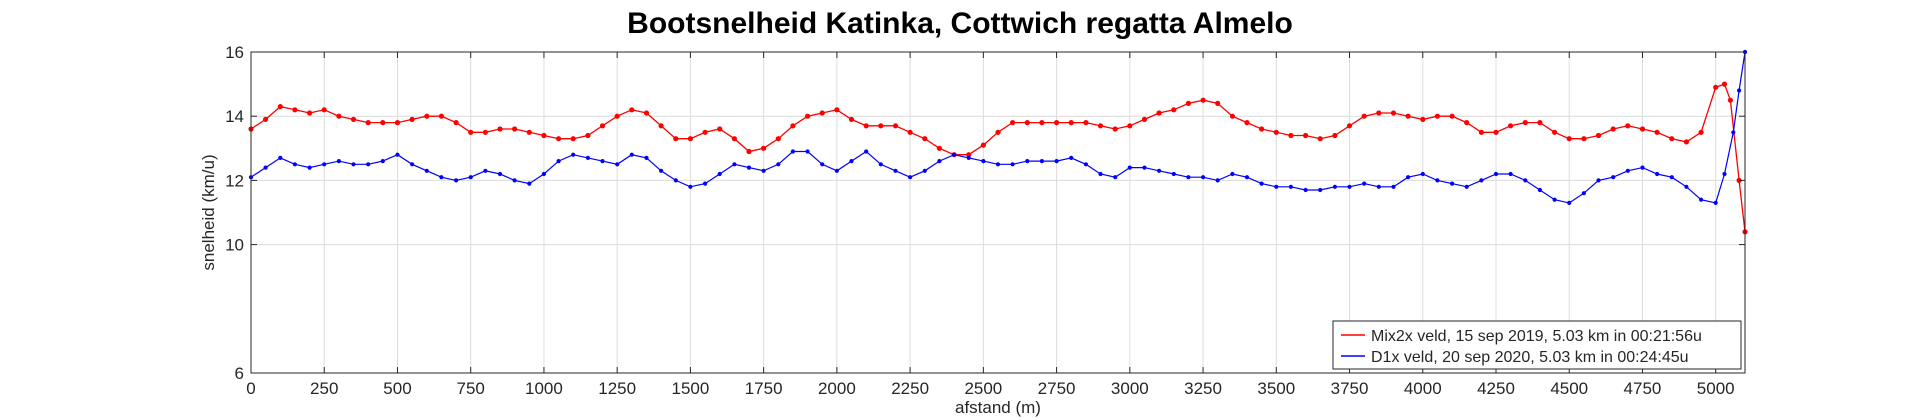 This screenshot has height=420, width=1920. Describe the element at coordinates (1203, 388) in the screenshot. I see `x-tick-label: 3250` at that location.